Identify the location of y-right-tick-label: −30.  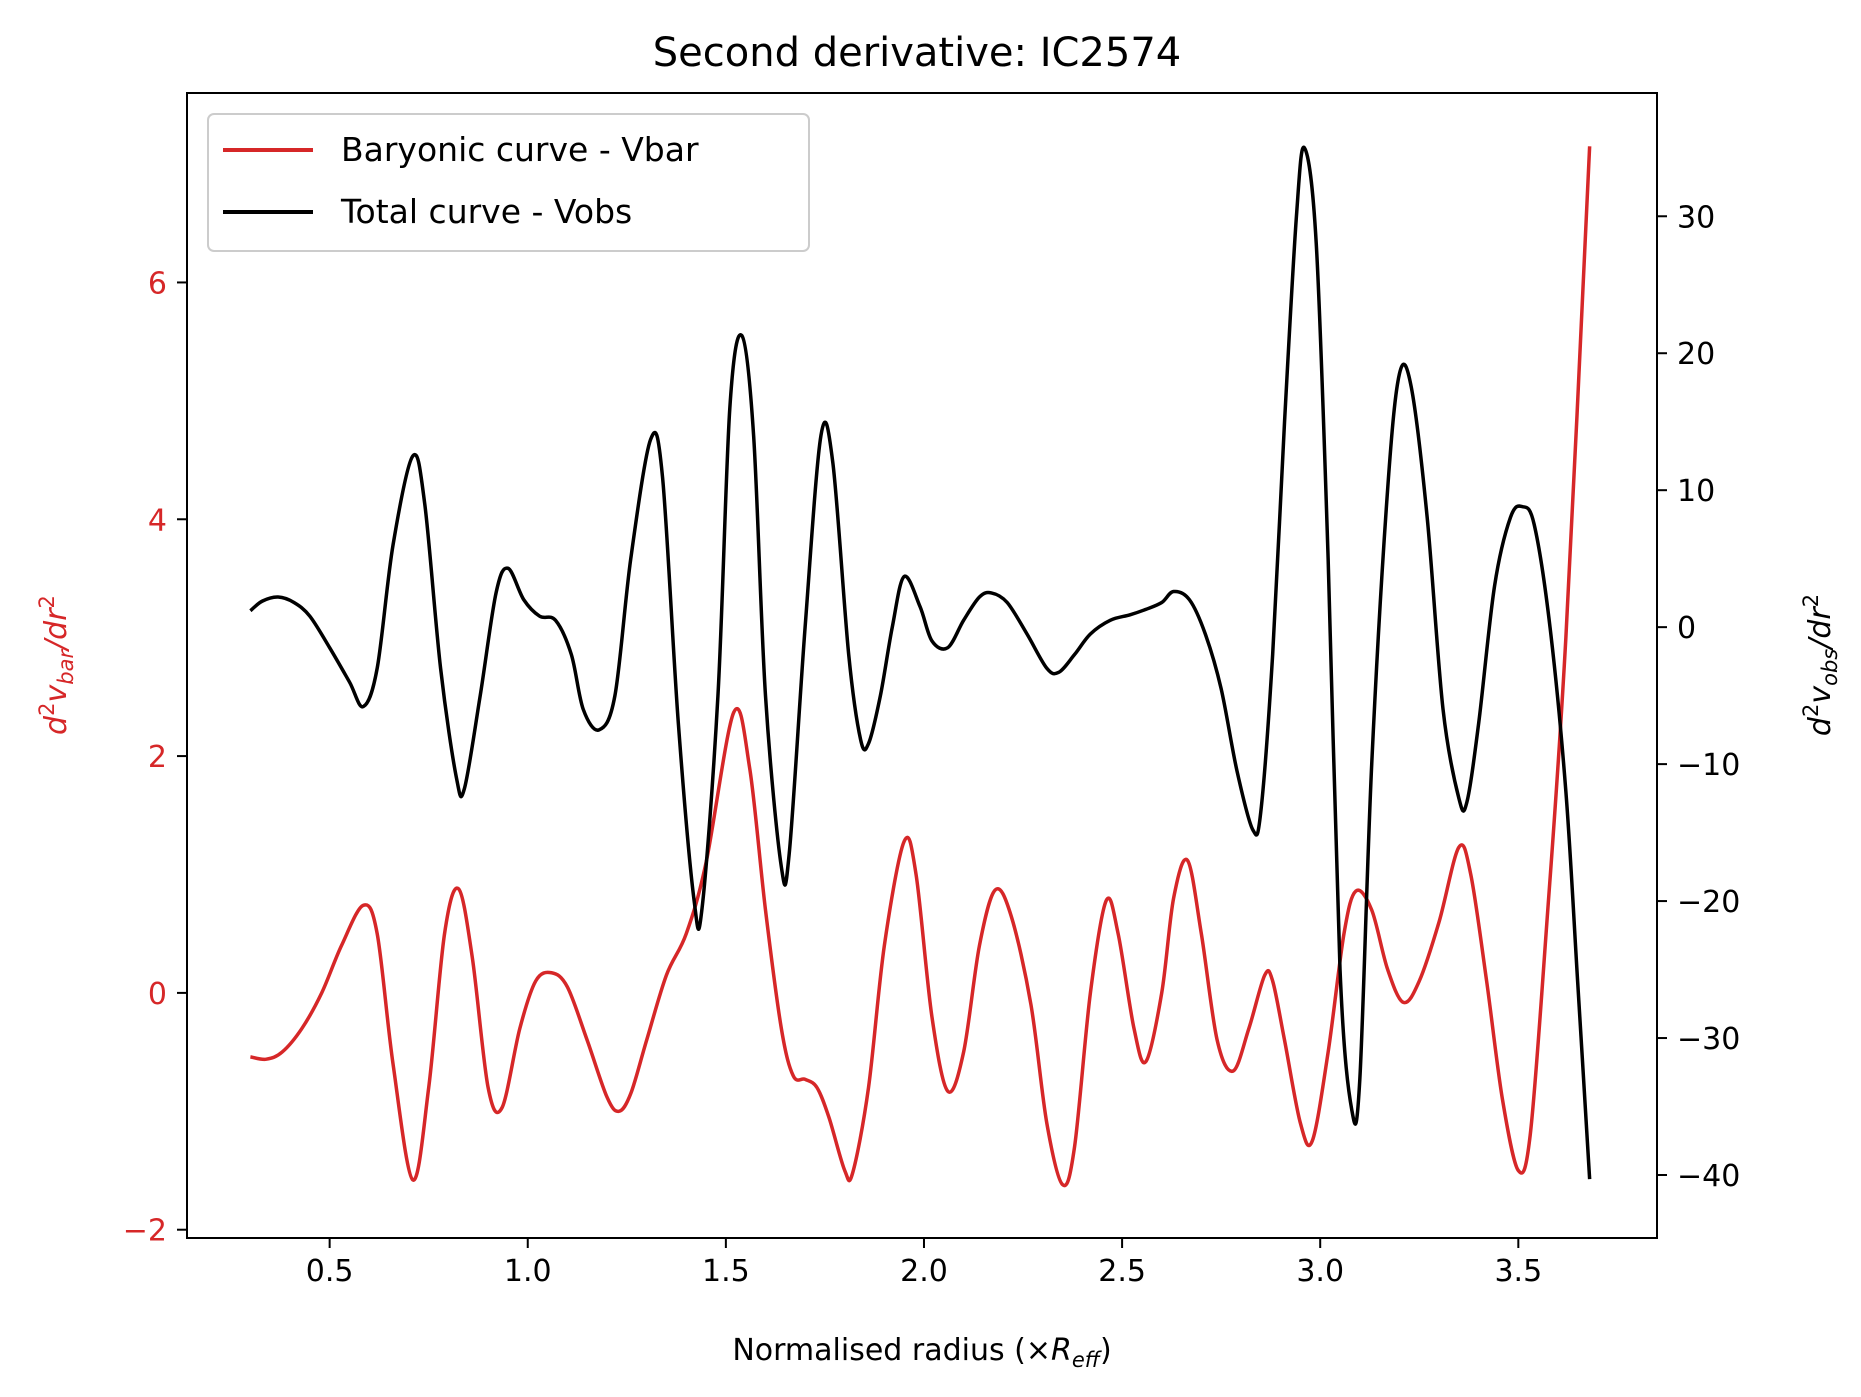
(1708, 1039).